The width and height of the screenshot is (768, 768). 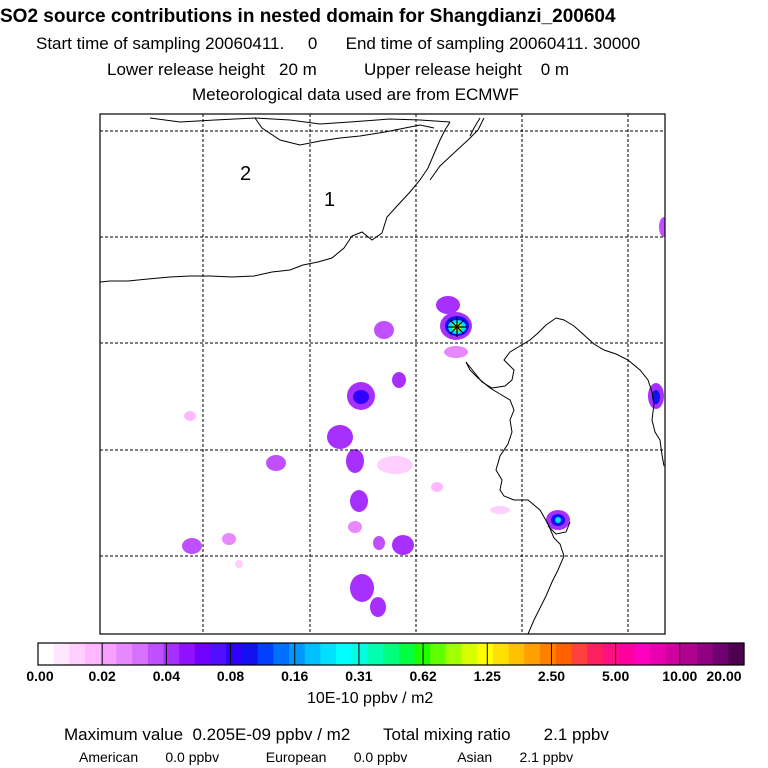 I want to click on colorbar-tick-label: 2.50, so click(x=551, y=676).